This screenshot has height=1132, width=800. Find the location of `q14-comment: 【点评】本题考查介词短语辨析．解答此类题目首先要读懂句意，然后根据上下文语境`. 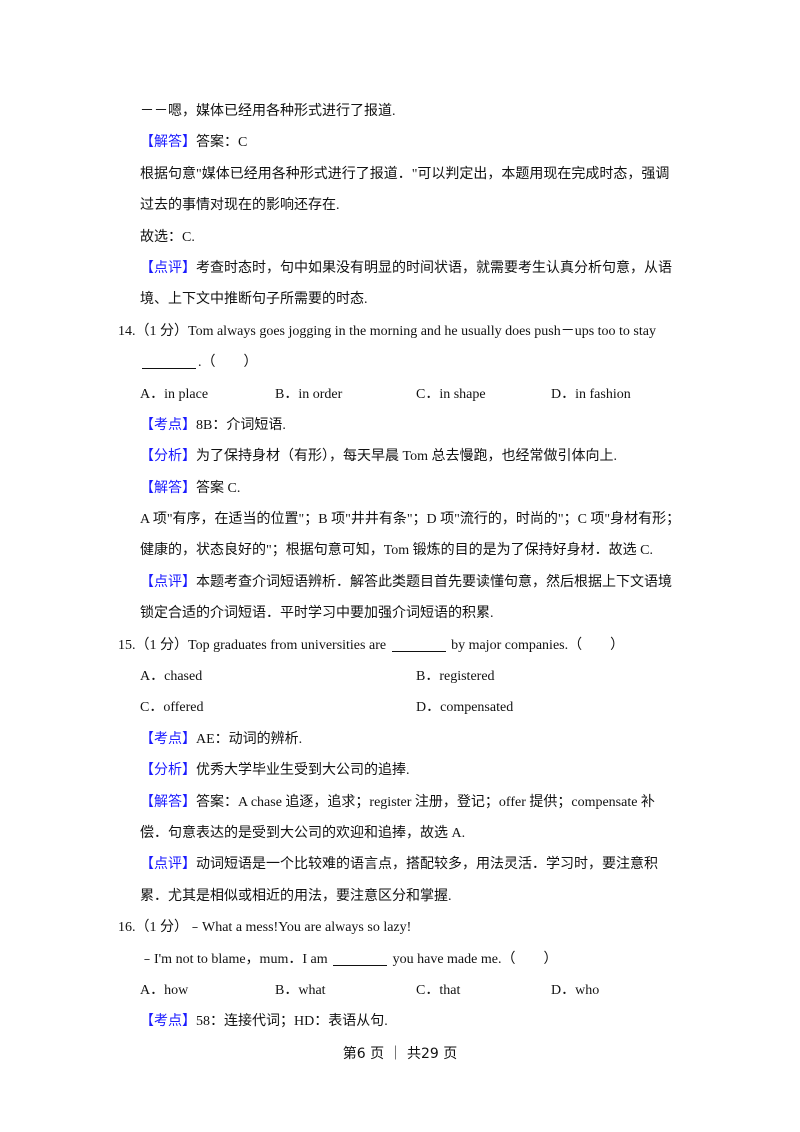

q14-comment: 【点评】本题考查介词短语辨析．解答此类题目首先要读懂句意，然后根据上下文语境 is located at coordinates (400, 582).